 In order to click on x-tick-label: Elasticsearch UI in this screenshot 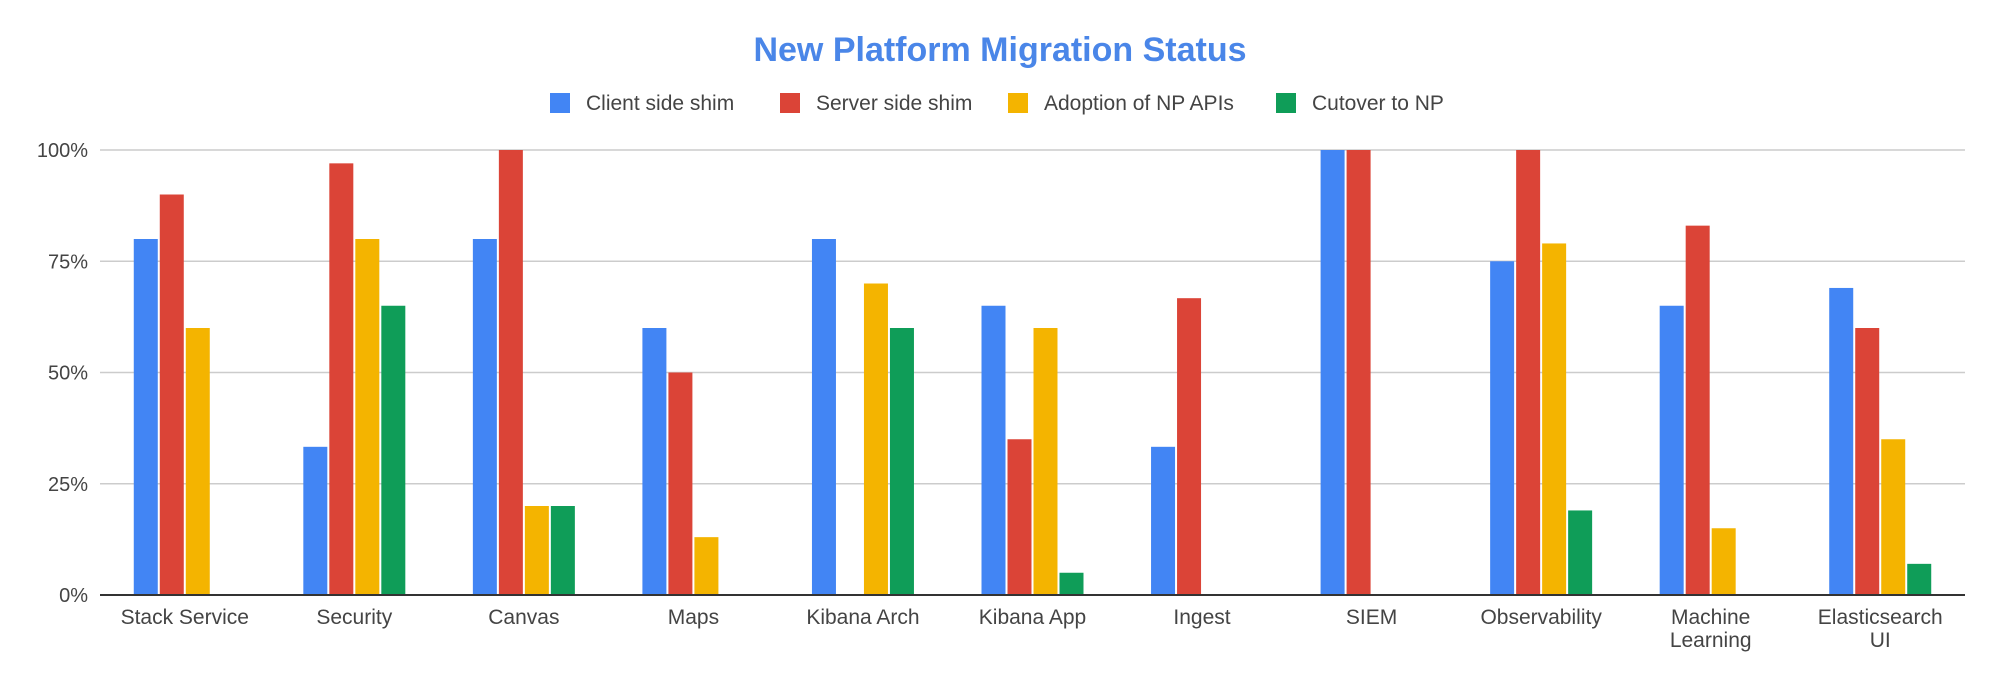, I will do `click(1880, 629)`.